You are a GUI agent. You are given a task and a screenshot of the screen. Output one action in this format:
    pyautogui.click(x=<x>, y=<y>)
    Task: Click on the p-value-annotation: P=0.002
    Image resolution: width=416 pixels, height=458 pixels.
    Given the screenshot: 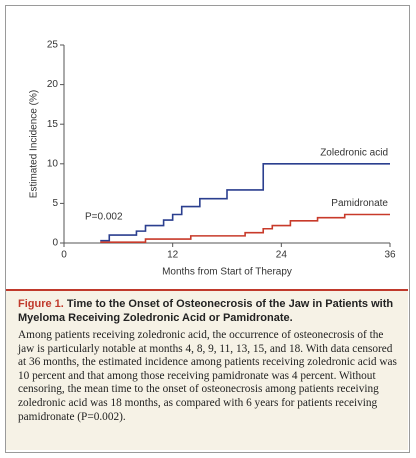 What is the action you would take?
    pyautogui.click(x=104, y=217)
    